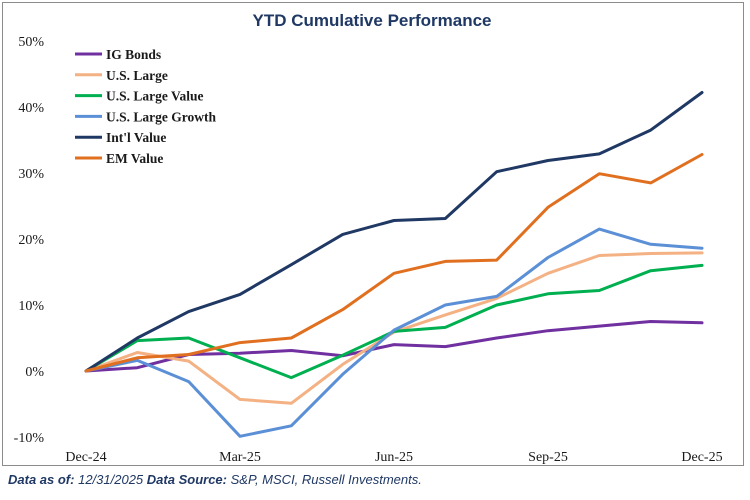  Describe the element at coordinates (136, 137) in the screenshot. I see `legend-label: Int'l Value` at that location.